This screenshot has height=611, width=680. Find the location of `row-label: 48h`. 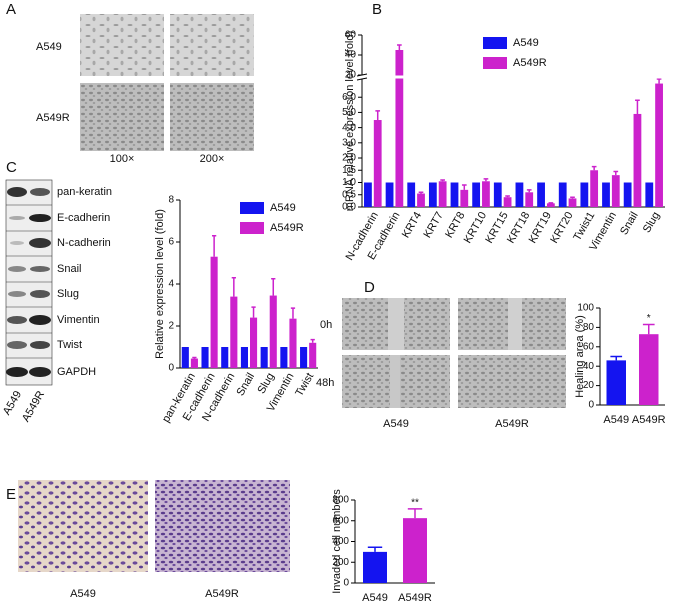

row-label: 48h is located at coordinates (325, 383).